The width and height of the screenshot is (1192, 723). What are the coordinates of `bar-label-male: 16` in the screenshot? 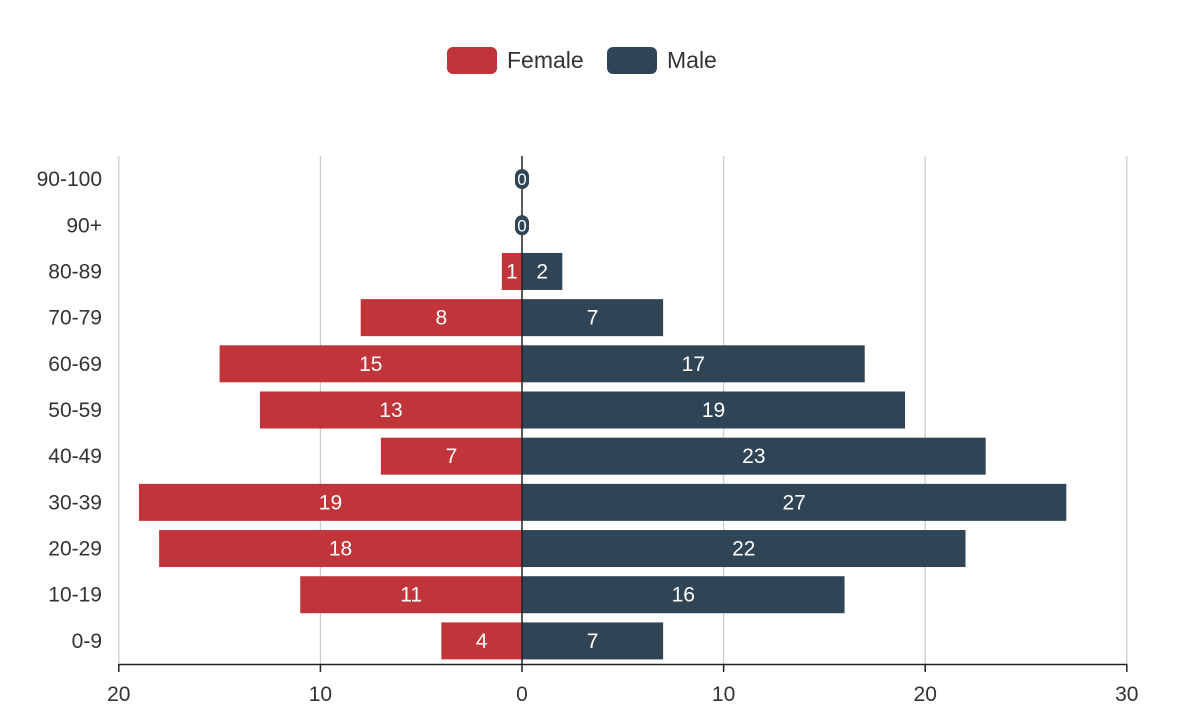 It's located at (683, 595).